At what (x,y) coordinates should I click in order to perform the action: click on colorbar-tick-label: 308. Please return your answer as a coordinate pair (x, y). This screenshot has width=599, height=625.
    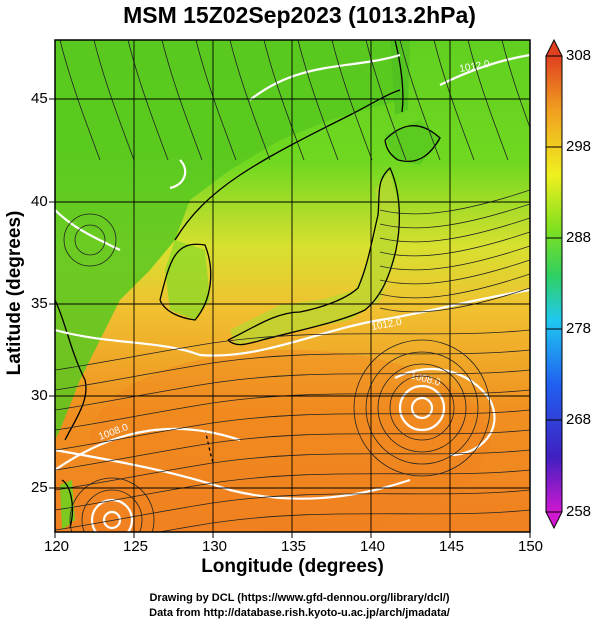
    Looking at the image, I should click on (579, 55).